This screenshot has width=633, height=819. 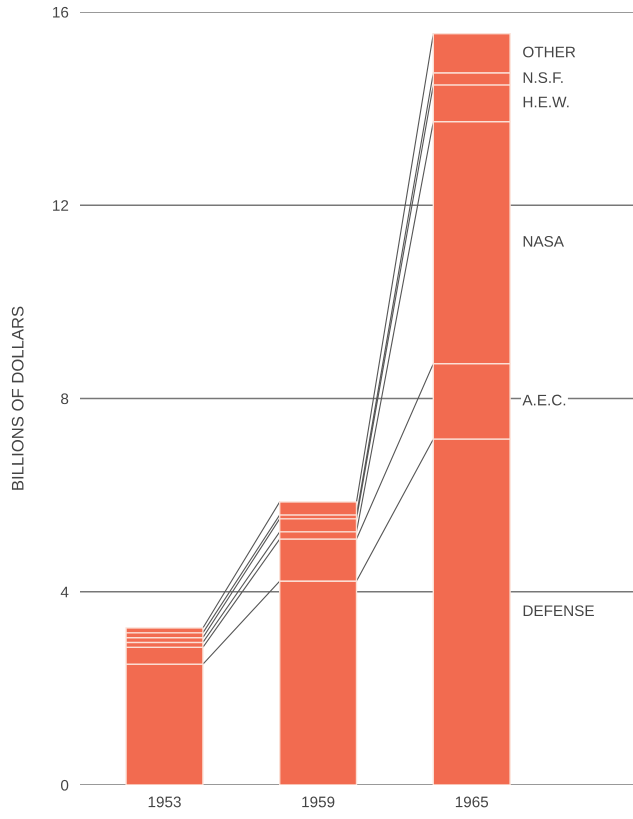 What do you see at coordinates (18, 398) in the screenshot?
I see `y-axis-title: BILLIONS OF DOLLARS` at bounding box center [18, 398].